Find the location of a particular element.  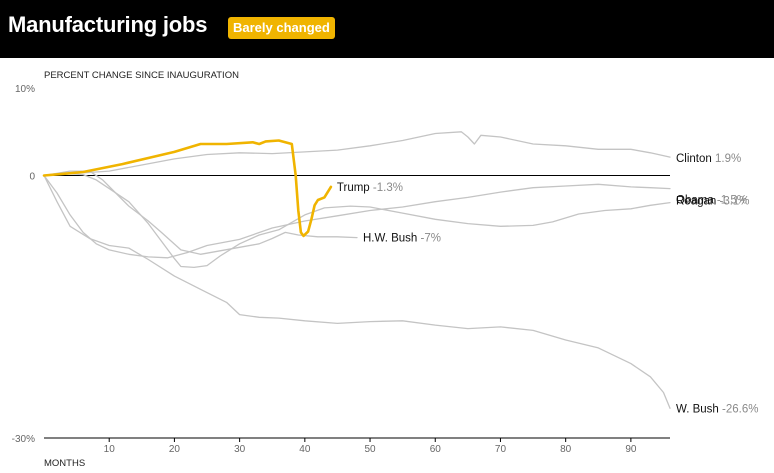

x-axis-label: MONTHS is located at coordinates (64, 463).